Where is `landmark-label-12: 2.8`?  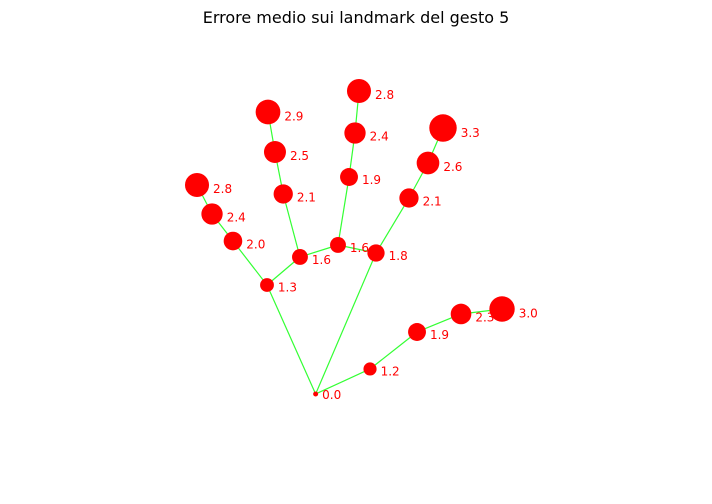 landmark-label-12: 2.8 is located at coordinates (384, 95).